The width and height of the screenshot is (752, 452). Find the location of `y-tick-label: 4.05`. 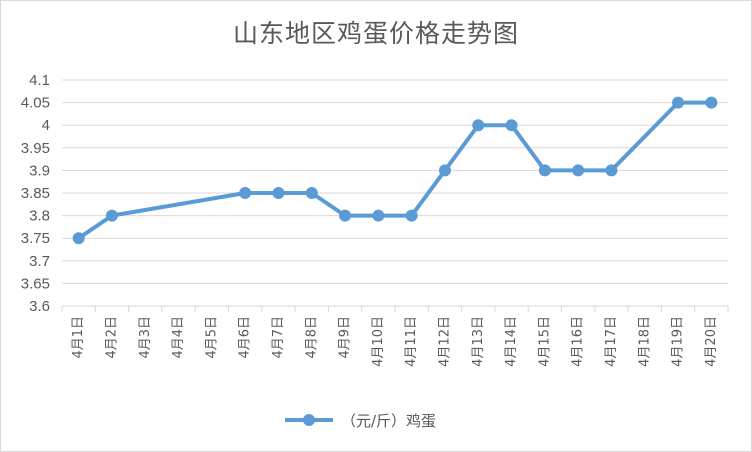

y-tick-label: 4.05 is located at coordinates (35, 103).